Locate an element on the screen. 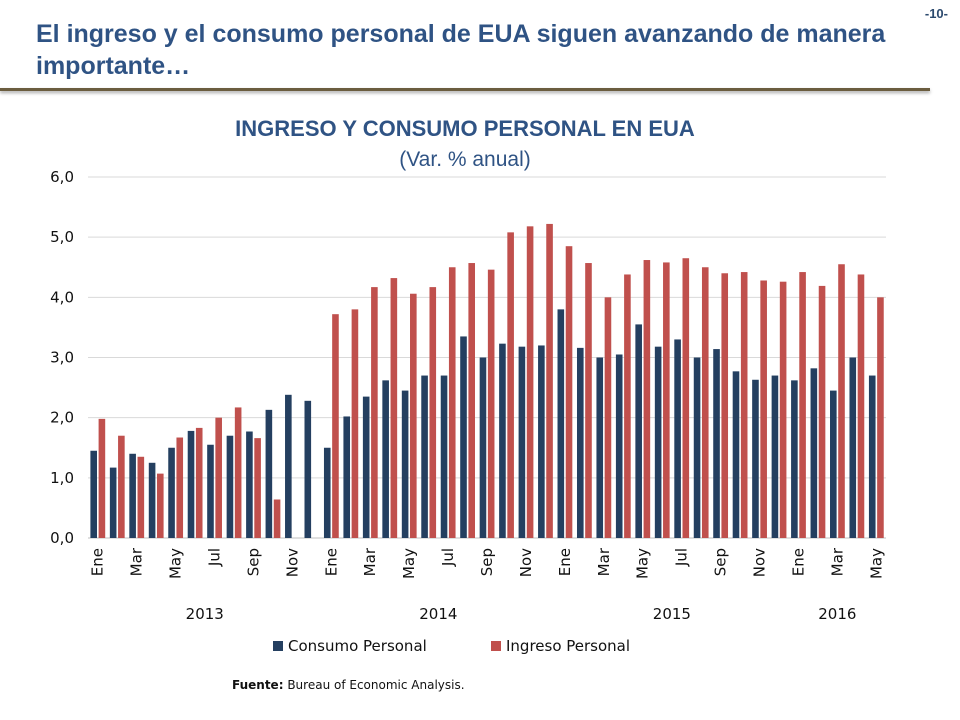  y-tick-label: 0,0 is located at coordinates (62, 538).